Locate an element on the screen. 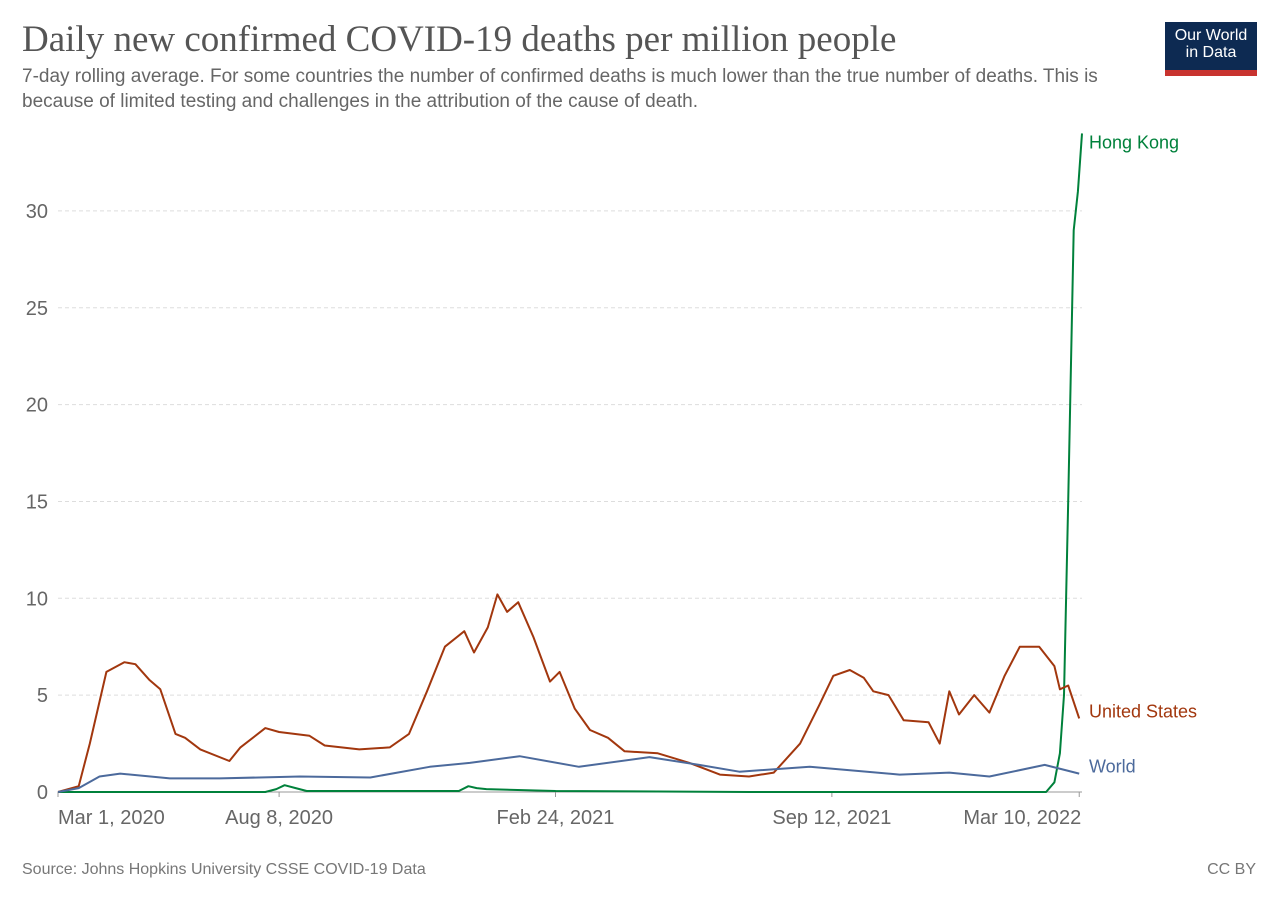 This screenshot has height=904, width=1280. y-tick-label: 15 is located at coordinates (37, 502).